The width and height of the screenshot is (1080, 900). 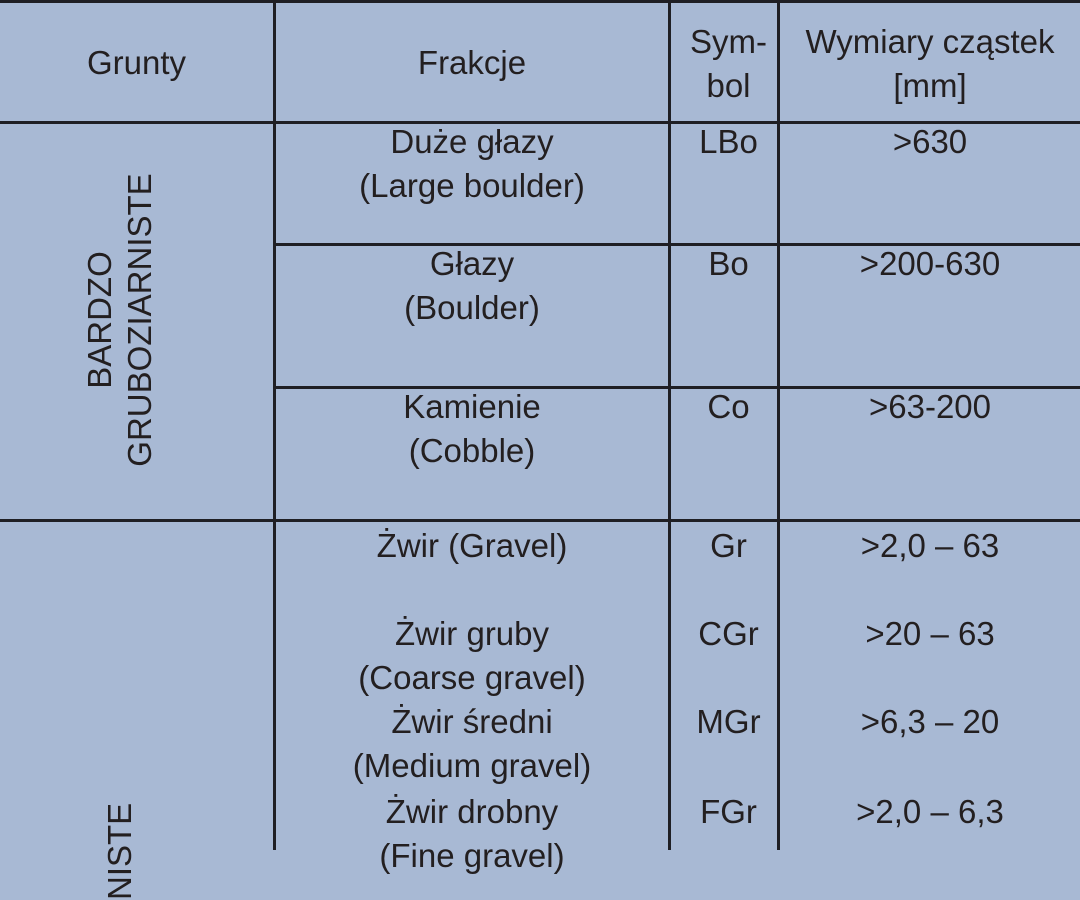 I want to click on header-frakcje: Frakcje, so click(x=472, y=63).